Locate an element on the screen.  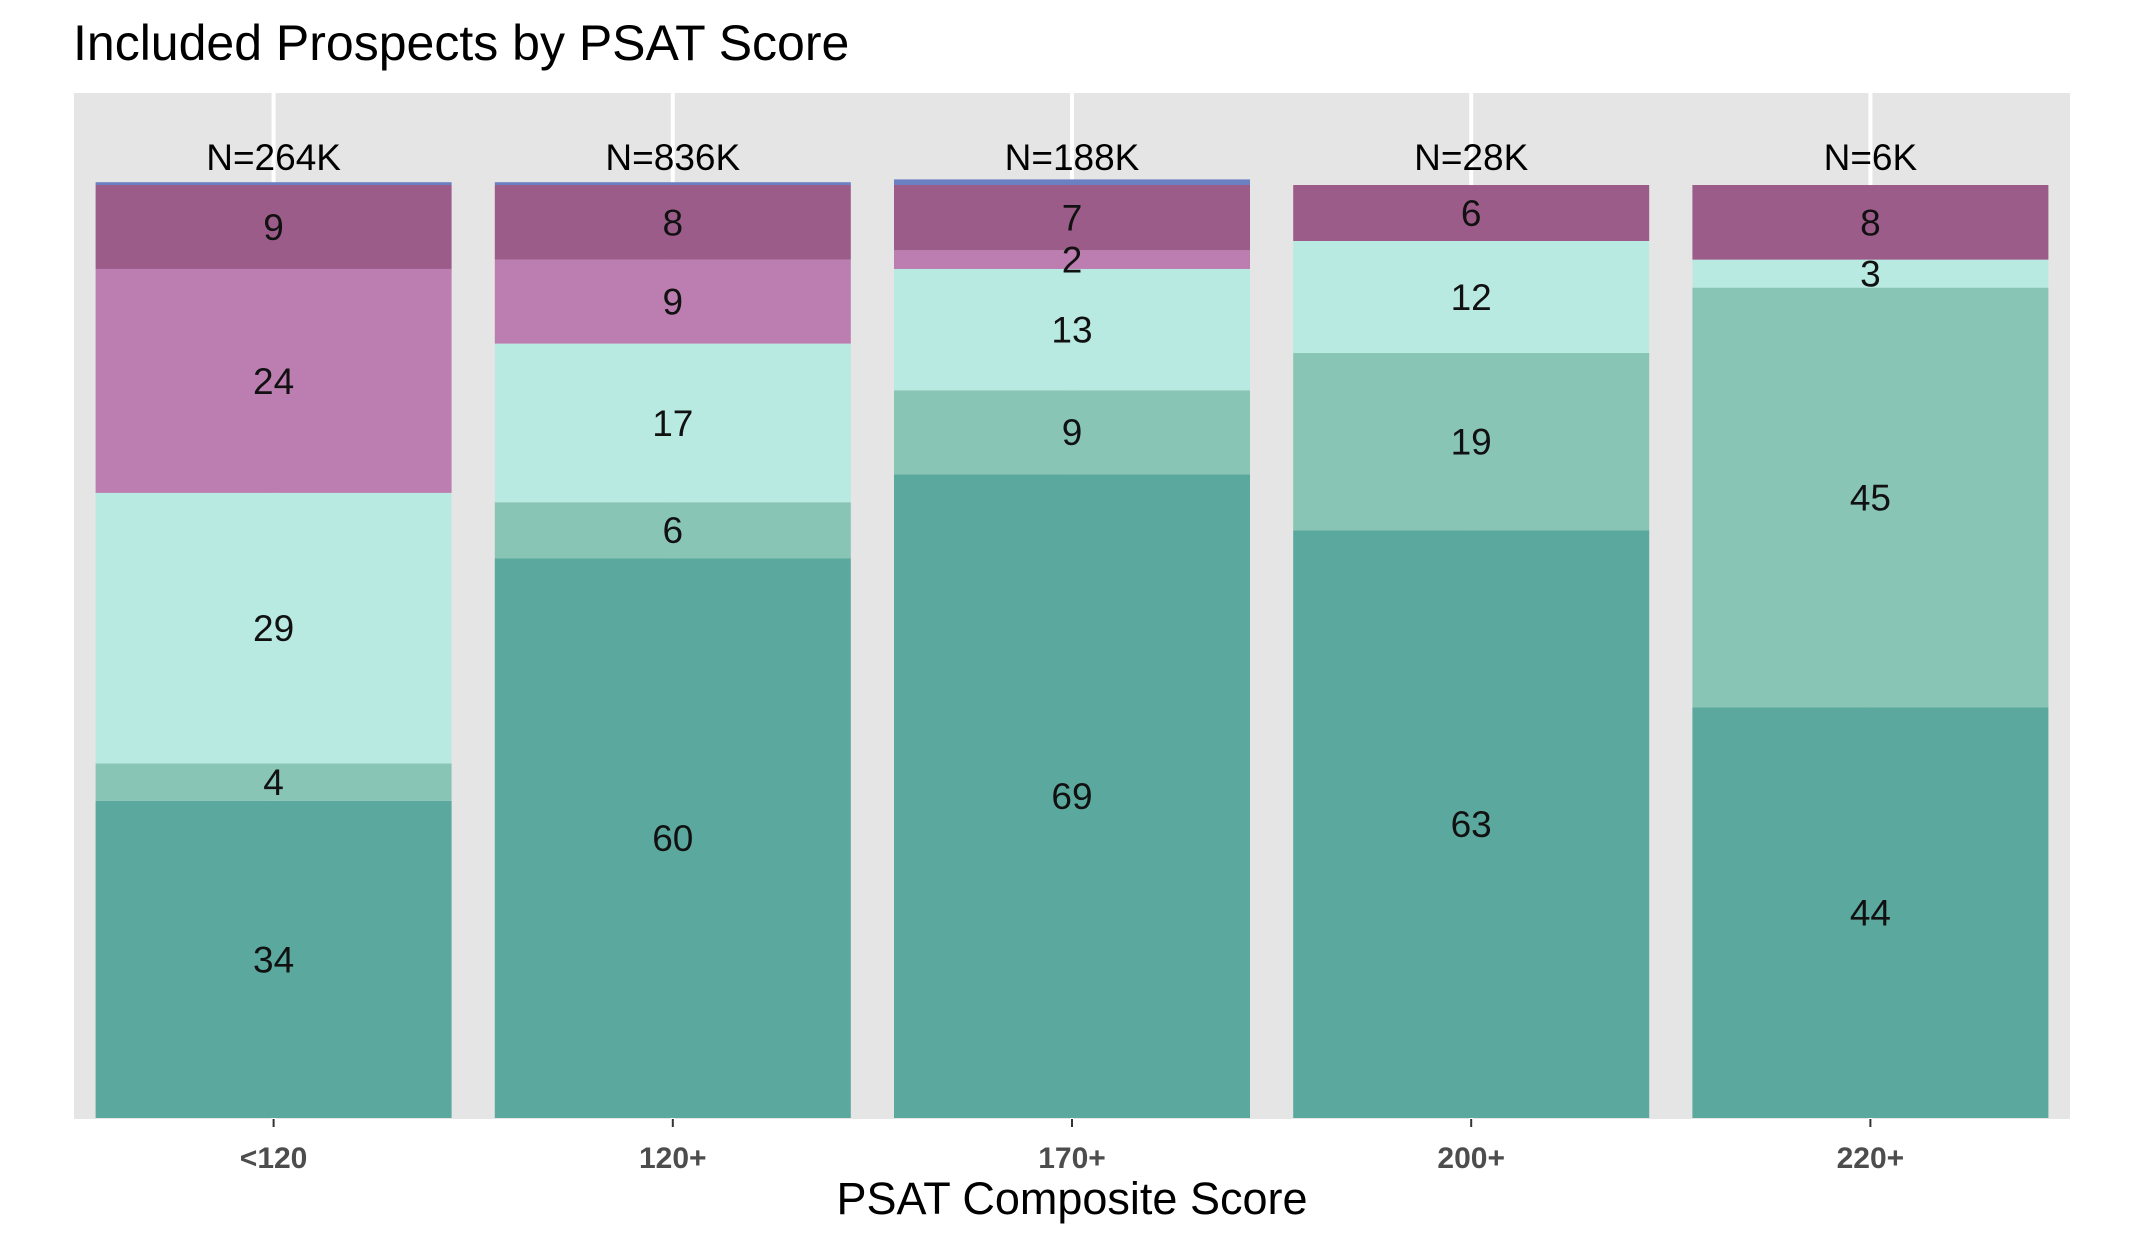
data-label: 13 is located at coordinates (1071, 330).